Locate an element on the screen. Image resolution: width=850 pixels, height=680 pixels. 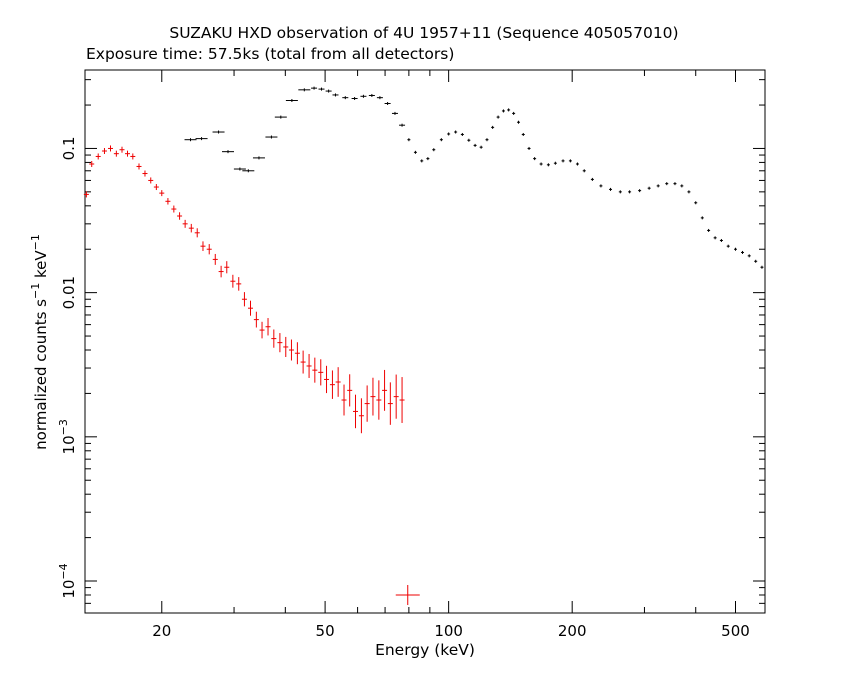
y-axis-label-mid: keV is located at coordinates (41, 266).